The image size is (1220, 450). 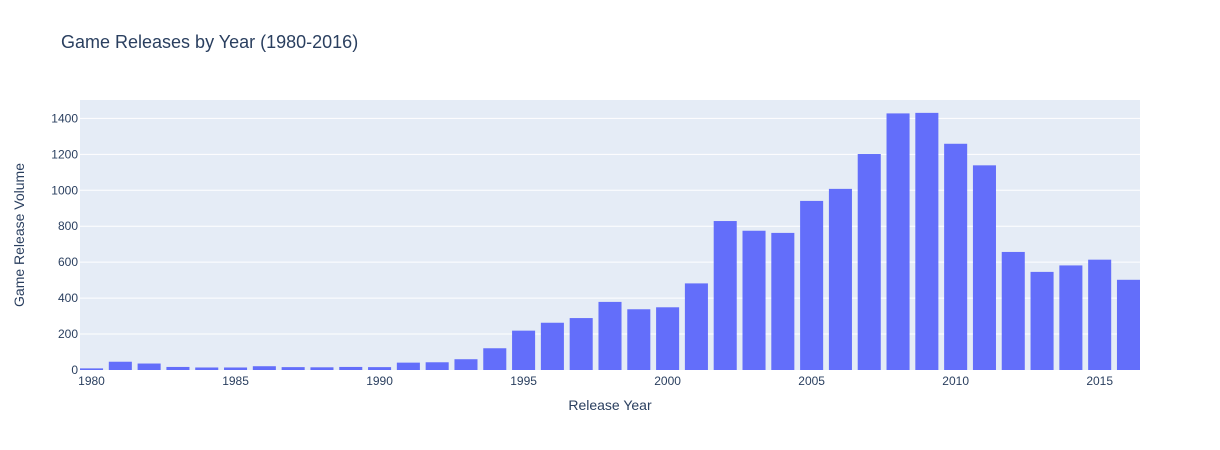 I want to click on chart-title: Game Releases by Year (1980-2016), so click(x=210, y=42).